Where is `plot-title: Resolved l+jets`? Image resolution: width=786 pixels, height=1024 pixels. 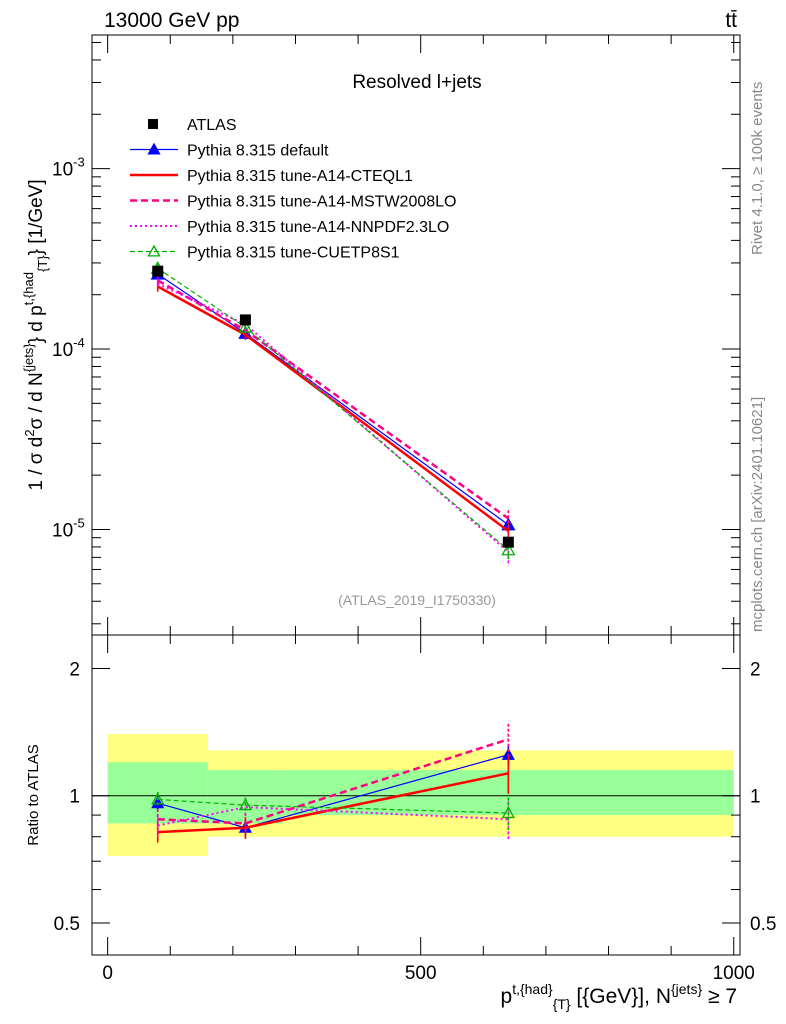
plot-title: Resolved l+jets is located at coordinates (416, 82).